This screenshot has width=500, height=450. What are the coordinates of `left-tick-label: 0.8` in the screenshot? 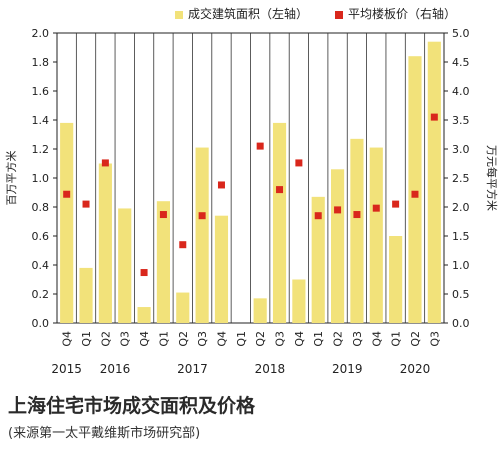 It's located at (41, 207).